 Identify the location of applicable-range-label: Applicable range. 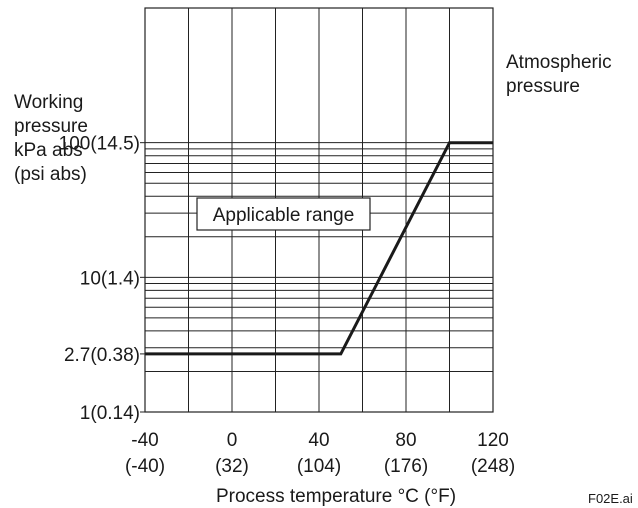
(284, 215).